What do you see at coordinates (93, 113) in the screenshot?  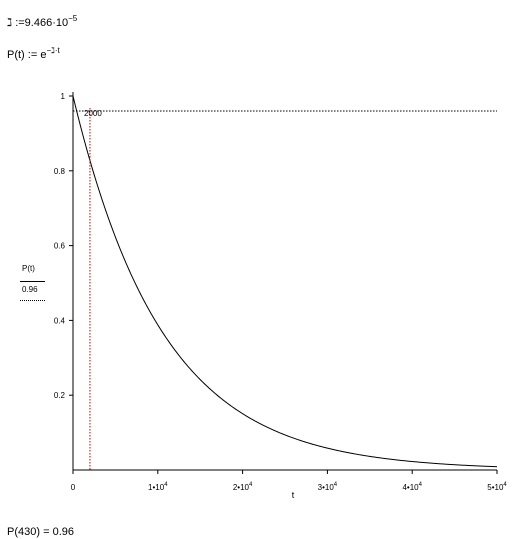 I see `marker-label: 2000` at bounding box center [93, 113].